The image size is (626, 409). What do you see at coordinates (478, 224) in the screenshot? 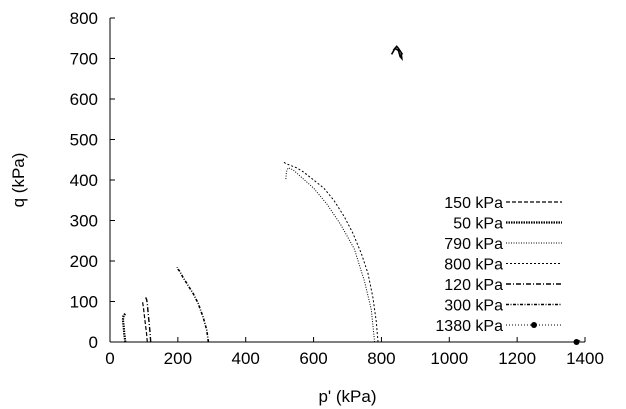
I see `legend-label: 50 kPa` at bounding box center [478, 224].